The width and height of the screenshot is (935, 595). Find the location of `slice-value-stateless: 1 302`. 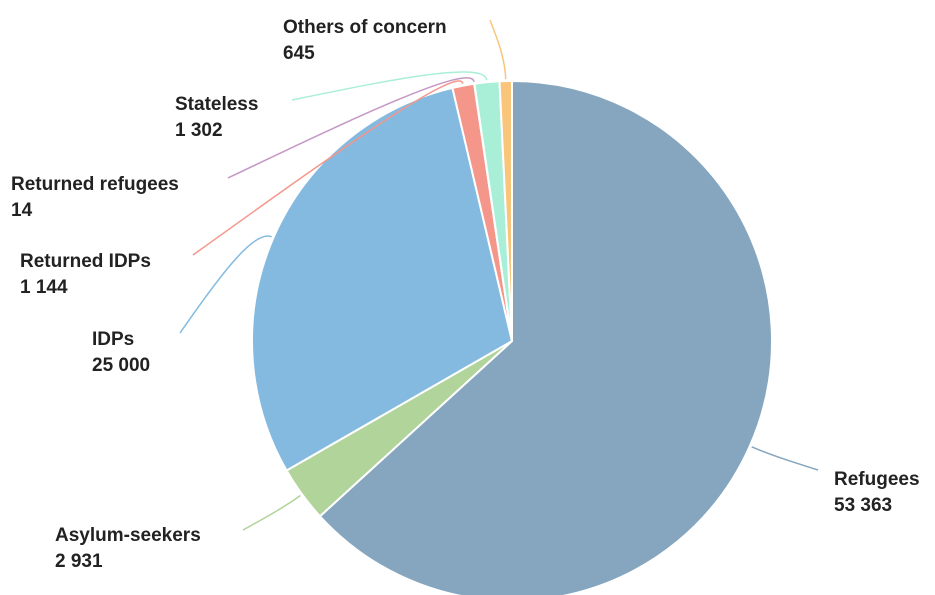

slice-value-stateless: 1 302 is located at coordinates (199, 130).